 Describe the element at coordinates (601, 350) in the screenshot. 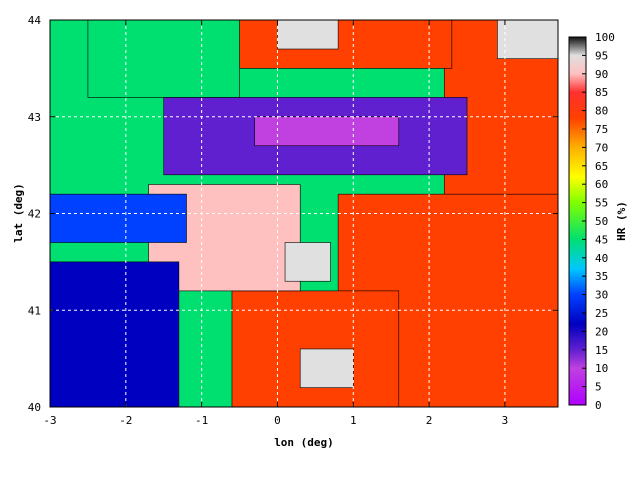

I see `colorbar-tick-label: 15` at that location.